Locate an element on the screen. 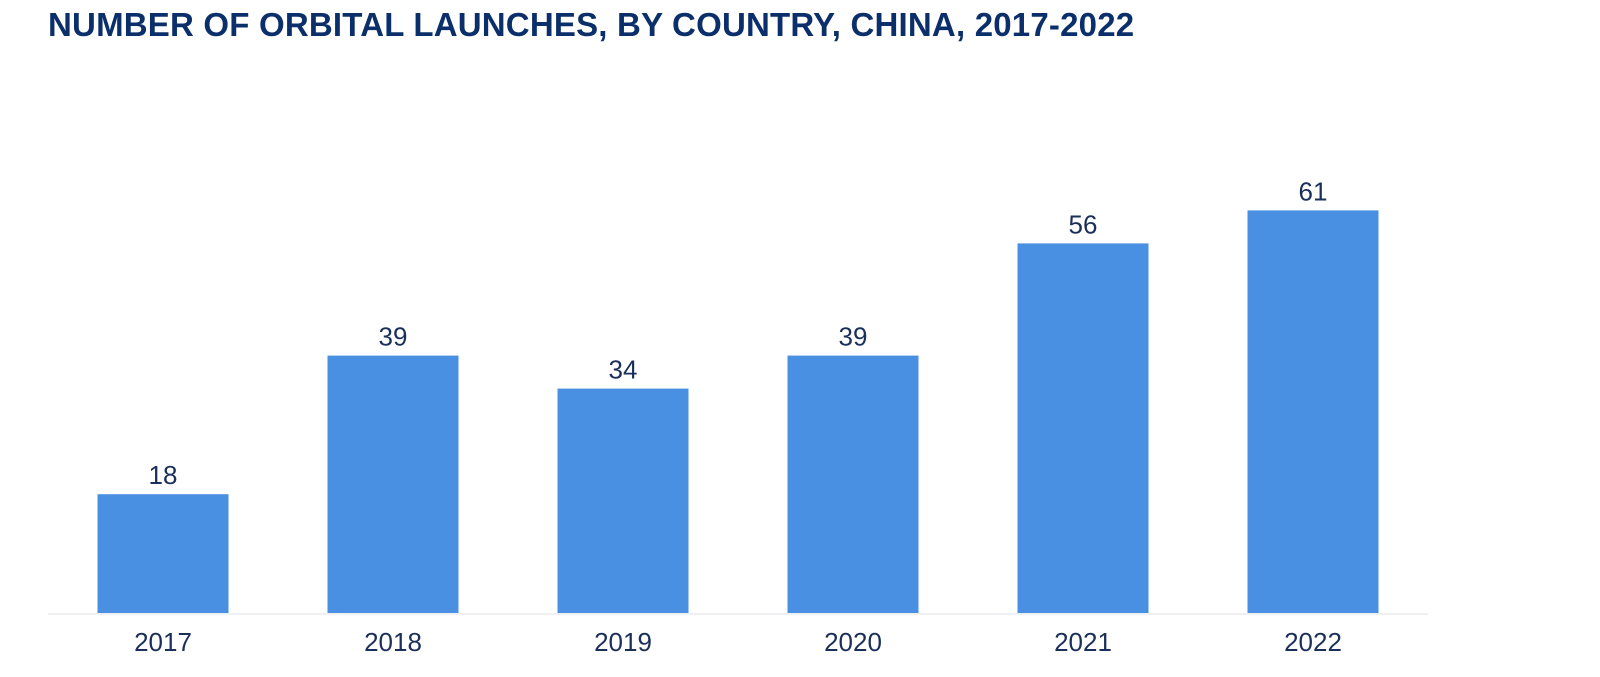 This screenshot has height=677, width=1600. bar-2020 is located at coordinates (853, 484).